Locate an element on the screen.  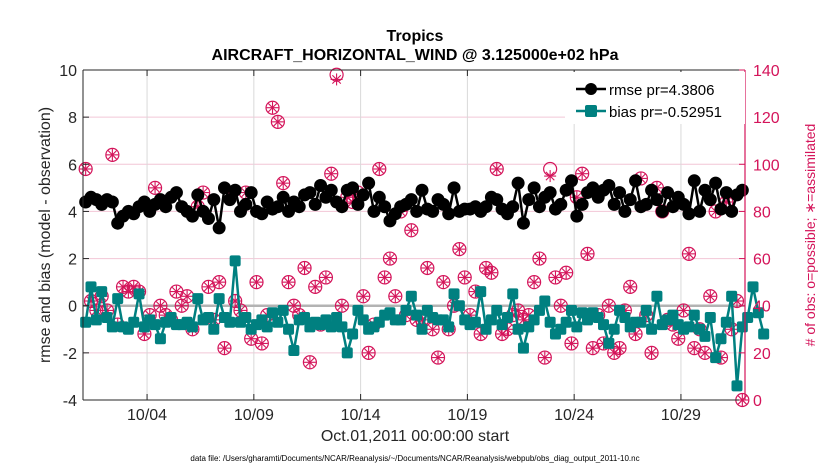
legend-bias-label: bias pr=-0.52951 is located at coordinates (665, 112).